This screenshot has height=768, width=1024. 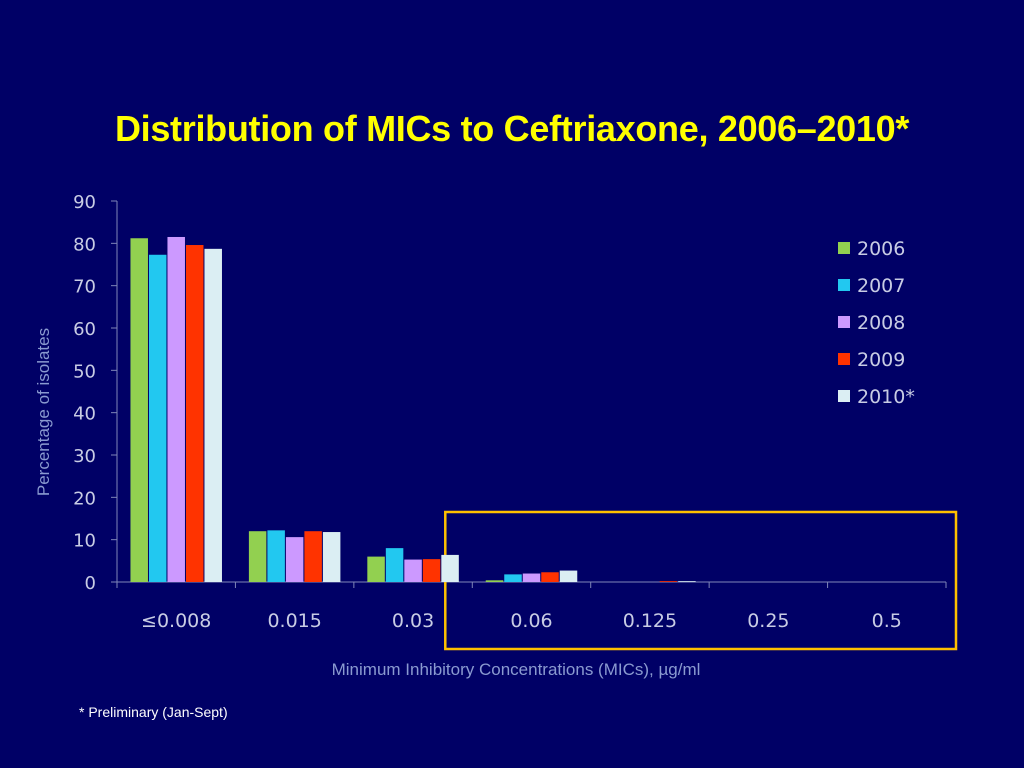 I want to click on x-tick-label: 0.06, so click(x=531, y=621).